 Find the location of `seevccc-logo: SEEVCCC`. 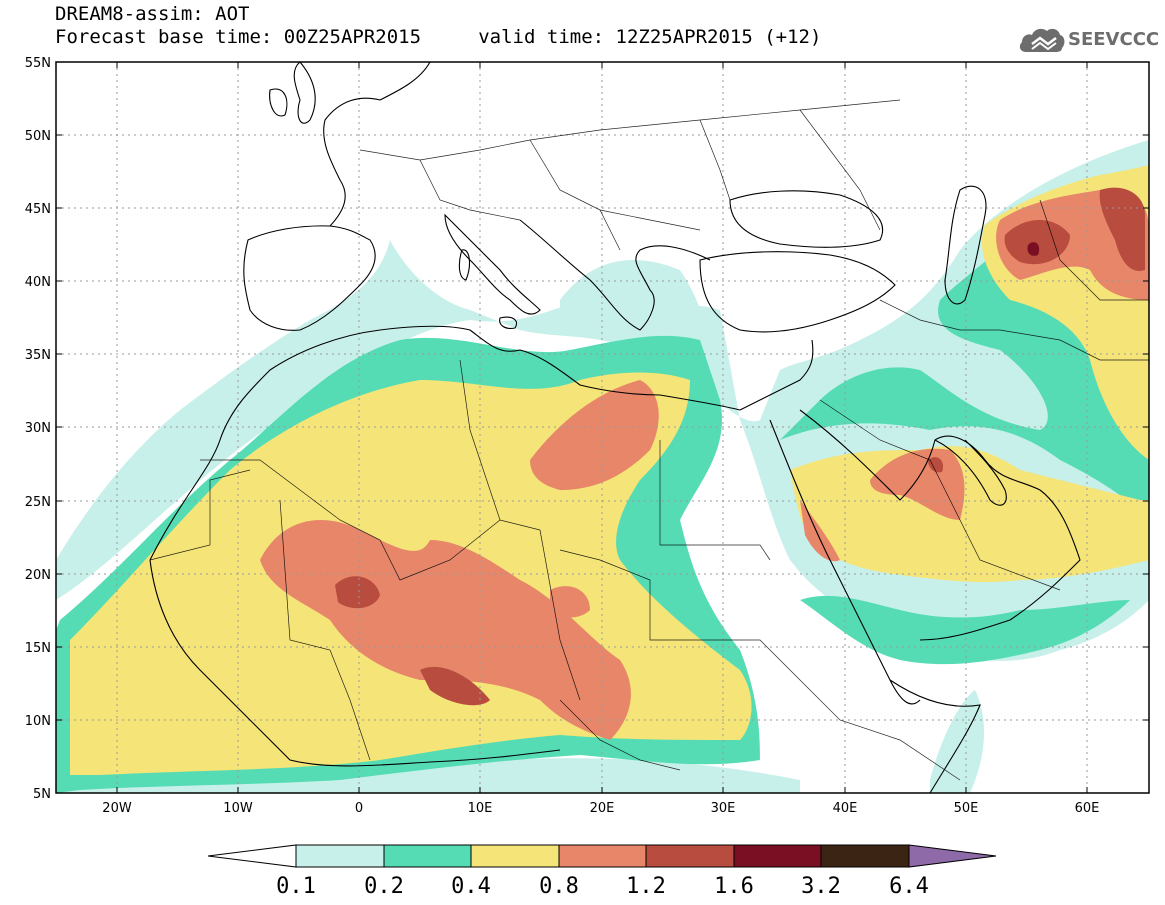

seevccc-logo: SEEVCCC is located at coordinates (1089, 41).